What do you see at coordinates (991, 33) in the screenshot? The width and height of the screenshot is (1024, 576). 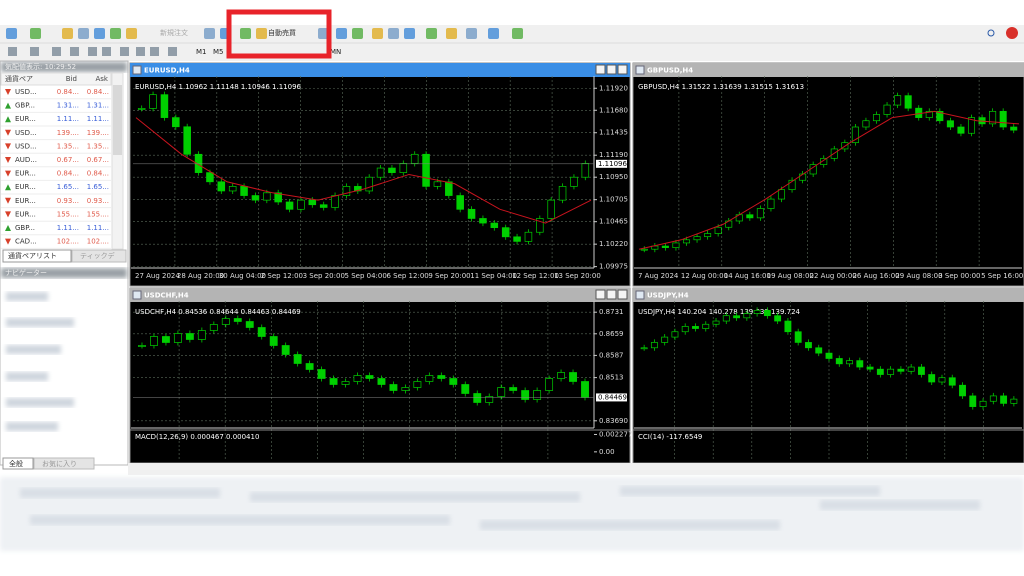 I see `search-icon` at bounding box center [991, 33].